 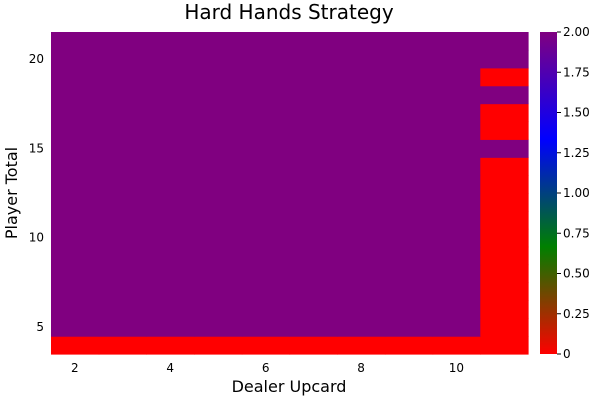 What do you see at coordinates (36, 193) in the screenshot?
I see `y-axis-ticks: 5 10 15 20` at bounding box center [36, 193].